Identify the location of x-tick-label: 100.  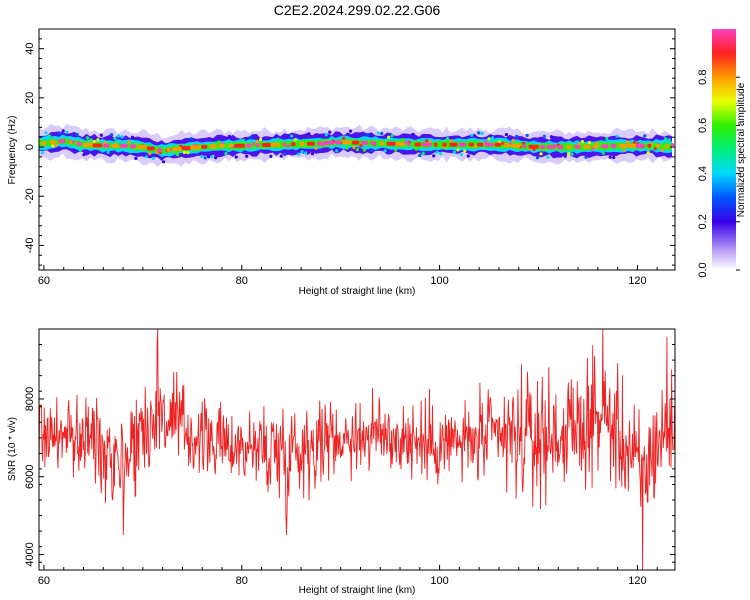
(439, 581).